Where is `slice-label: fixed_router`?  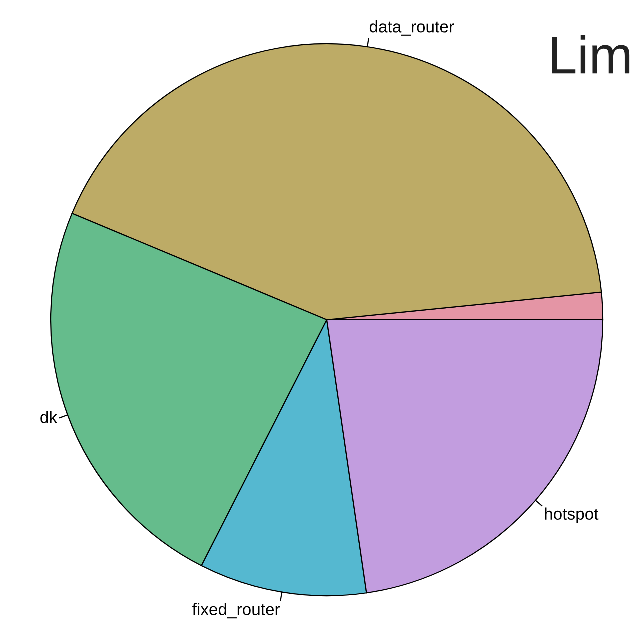 slice-label: fixed_router is located at coordinates (236, 611).